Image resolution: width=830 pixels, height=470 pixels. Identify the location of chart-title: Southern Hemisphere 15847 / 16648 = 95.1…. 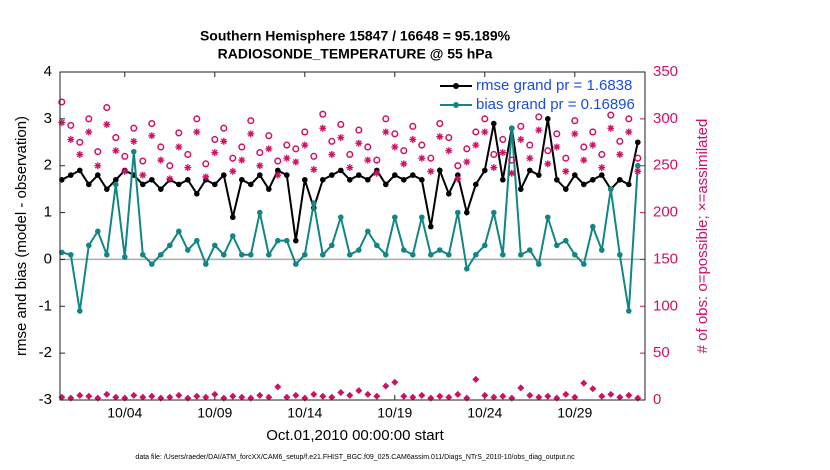
(355, 36).